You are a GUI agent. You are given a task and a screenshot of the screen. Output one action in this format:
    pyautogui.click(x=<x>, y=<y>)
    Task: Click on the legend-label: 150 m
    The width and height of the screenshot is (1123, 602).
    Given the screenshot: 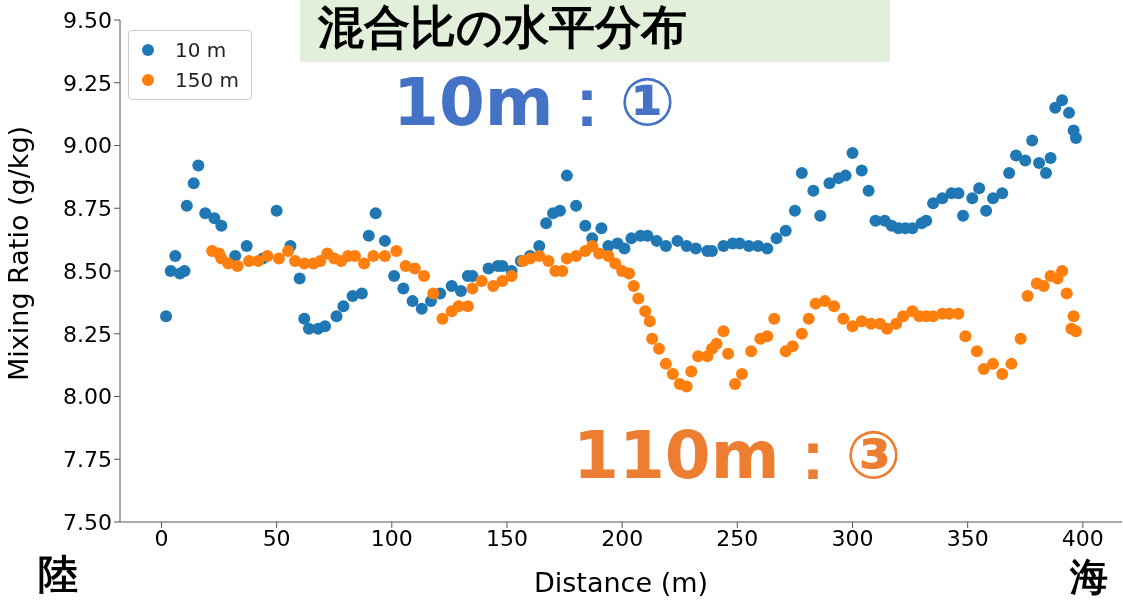 What is the action you would take?
    pyautogui.click(x=207, y=80)
    